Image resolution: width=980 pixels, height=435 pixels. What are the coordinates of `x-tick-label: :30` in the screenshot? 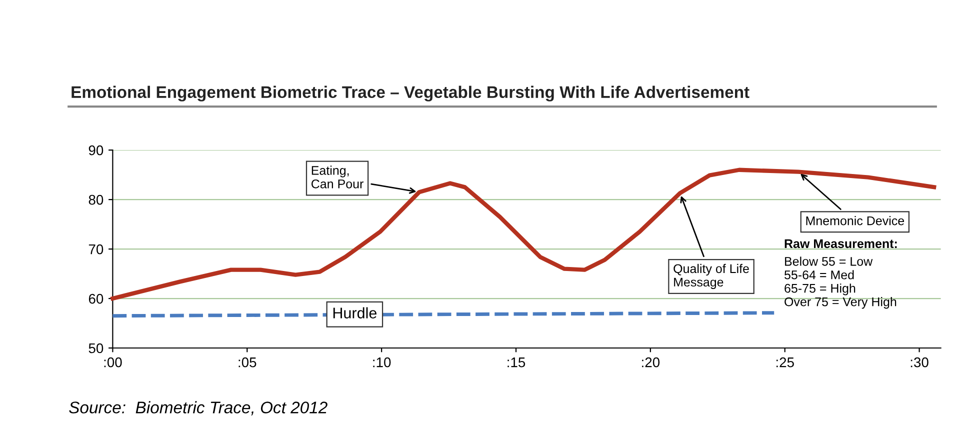 It's located at (919, 362).